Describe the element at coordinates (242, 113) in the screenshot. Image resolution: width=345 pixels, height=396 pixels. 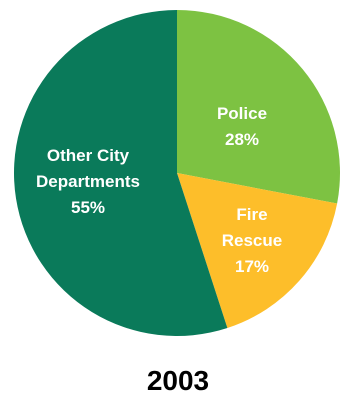
I see `slice-label-police-line-0: Police` at that location.